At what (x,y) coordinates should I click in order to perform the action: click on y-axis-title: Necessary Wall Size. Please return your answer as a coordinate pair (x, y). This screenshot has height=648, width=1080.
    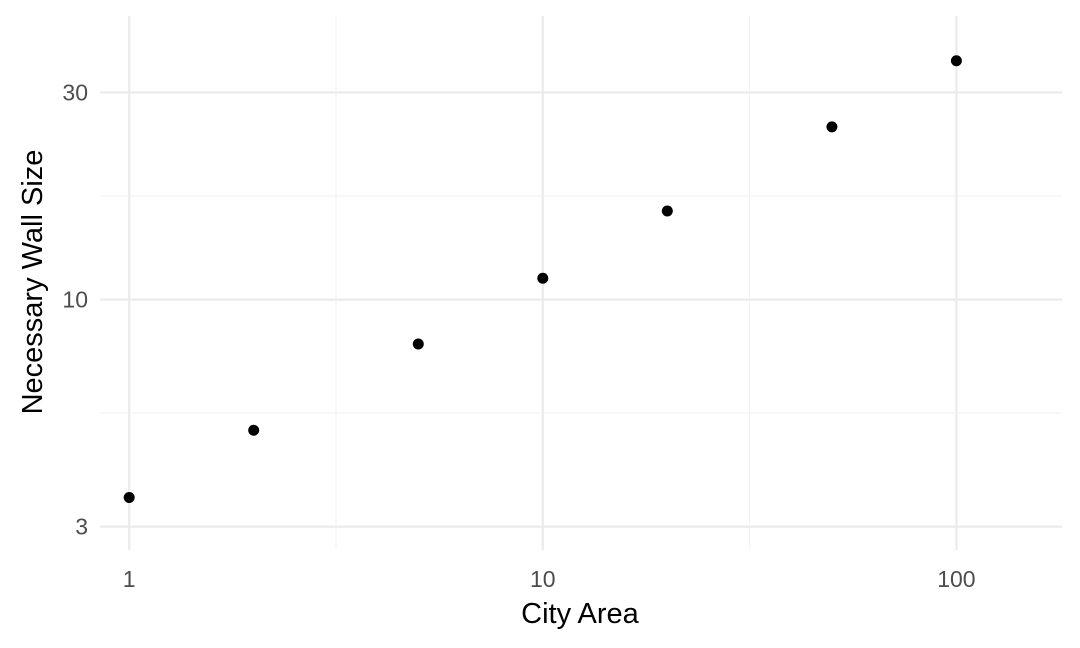
    Looking at the image, I should click on (33, 282).